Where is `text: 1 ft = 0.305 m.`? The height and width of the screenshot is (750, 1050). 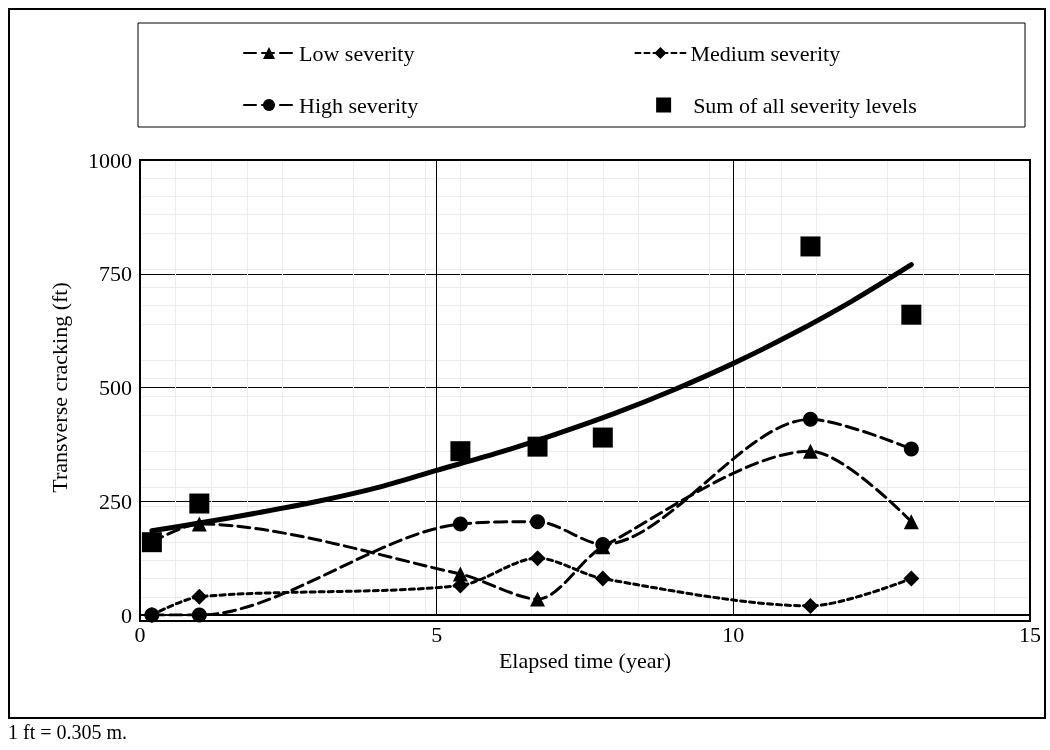 text: 1 ft = 0.305 m. is located at coordinates (68, 732).